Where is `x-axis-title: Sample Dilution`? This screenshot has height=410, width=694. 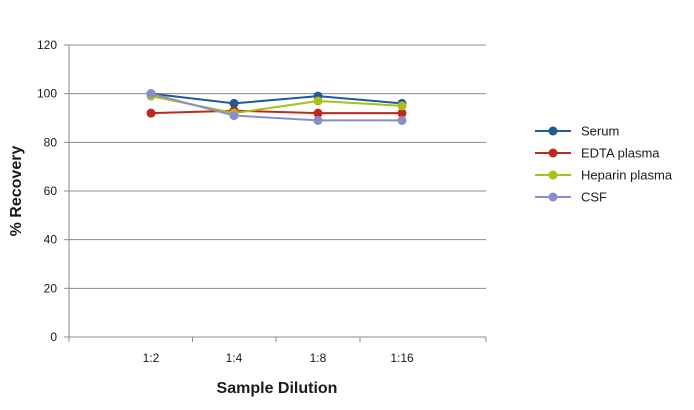 x-axis-title: Sample Dilution is located at coordinates (277, 388).